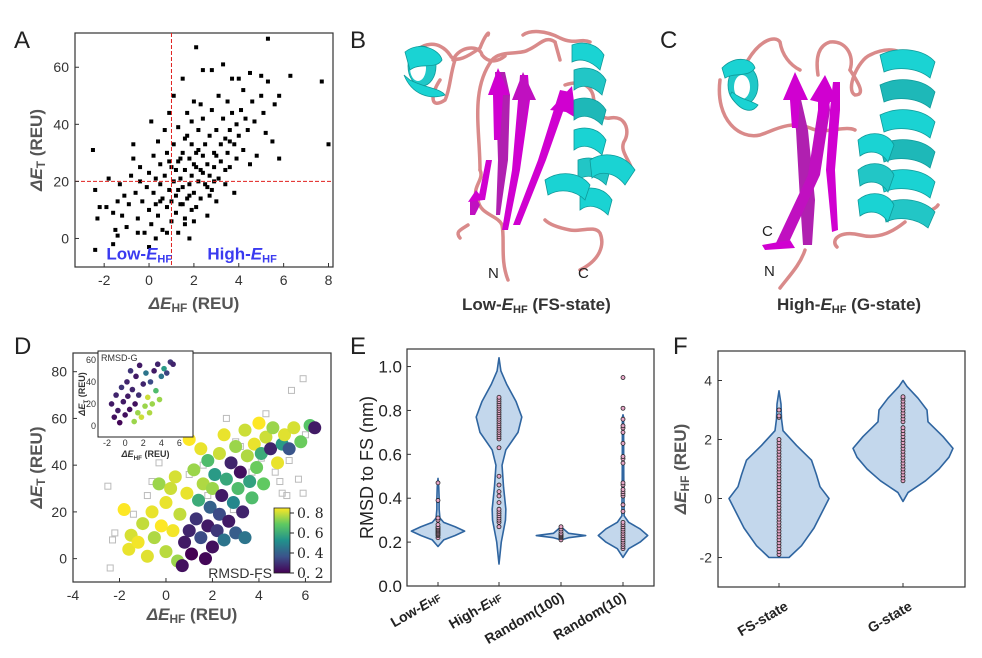  I want to click on y-tick-label: 60, so click(59, 418).